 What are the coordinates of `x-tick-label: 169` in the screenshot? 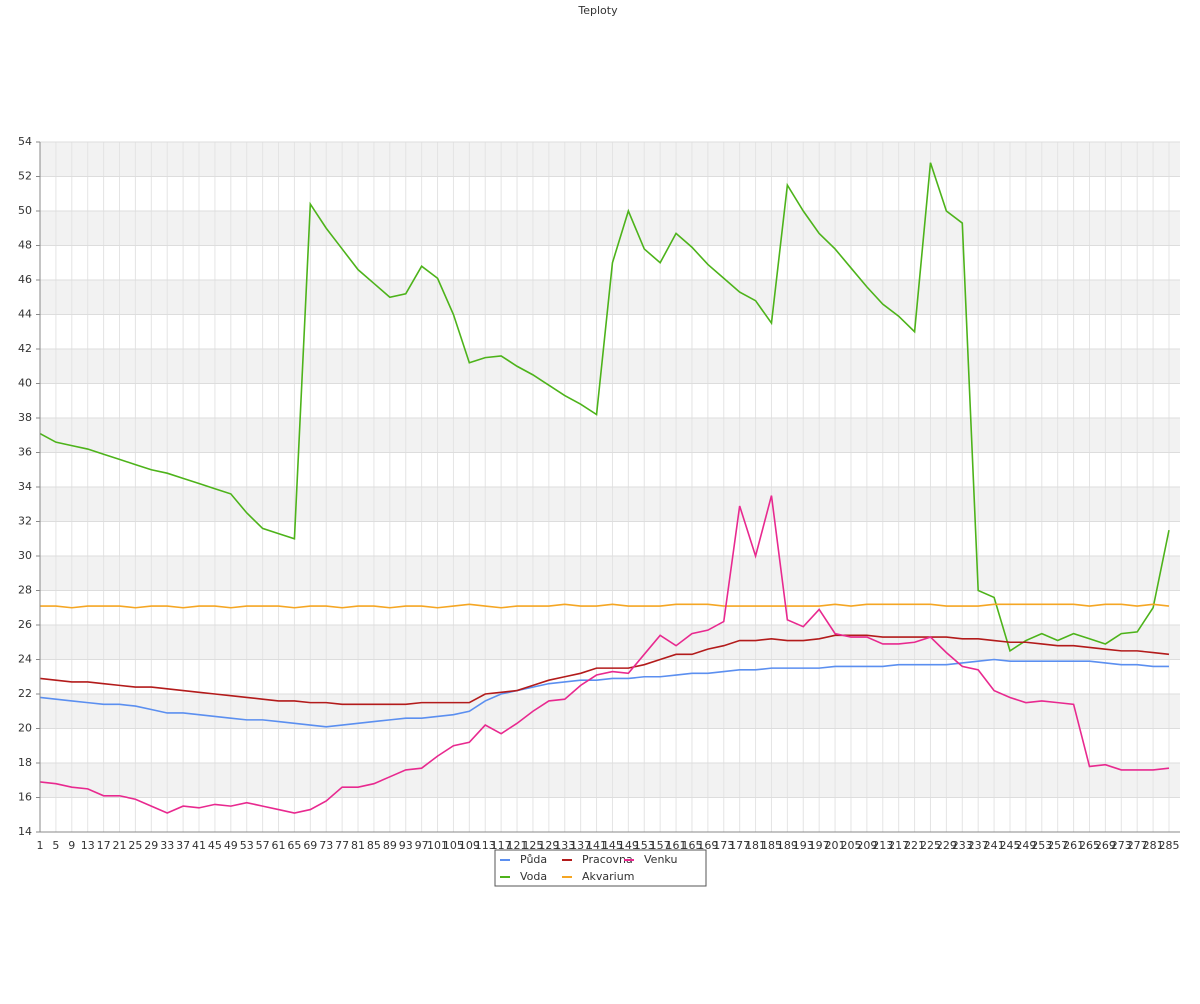 It's located at (707, 845).